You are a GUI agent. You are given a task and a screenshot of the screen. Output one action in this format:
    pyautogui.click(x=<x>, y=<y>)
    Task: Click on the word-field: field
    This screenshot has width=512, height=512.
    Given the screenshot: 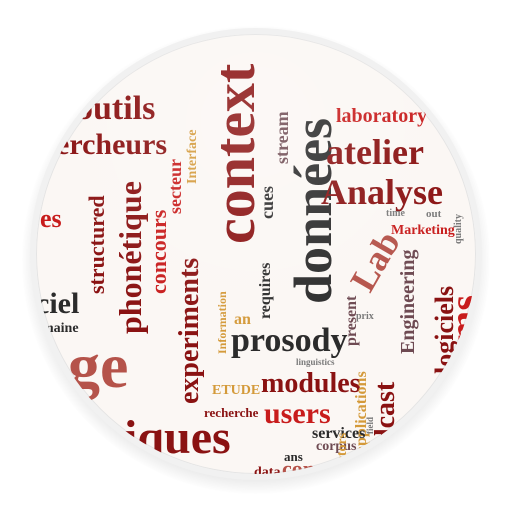 What is the action you would take?
    pyautogui.click(x=370, y=425)
    